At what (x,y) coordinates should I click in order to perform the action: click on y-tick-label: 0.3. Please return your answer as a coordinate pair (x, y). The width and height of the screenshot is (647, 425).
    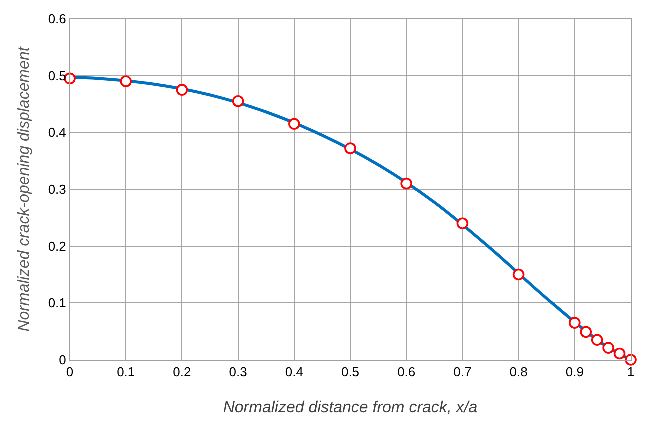
    Looking at the image, I should click on (57, 190).